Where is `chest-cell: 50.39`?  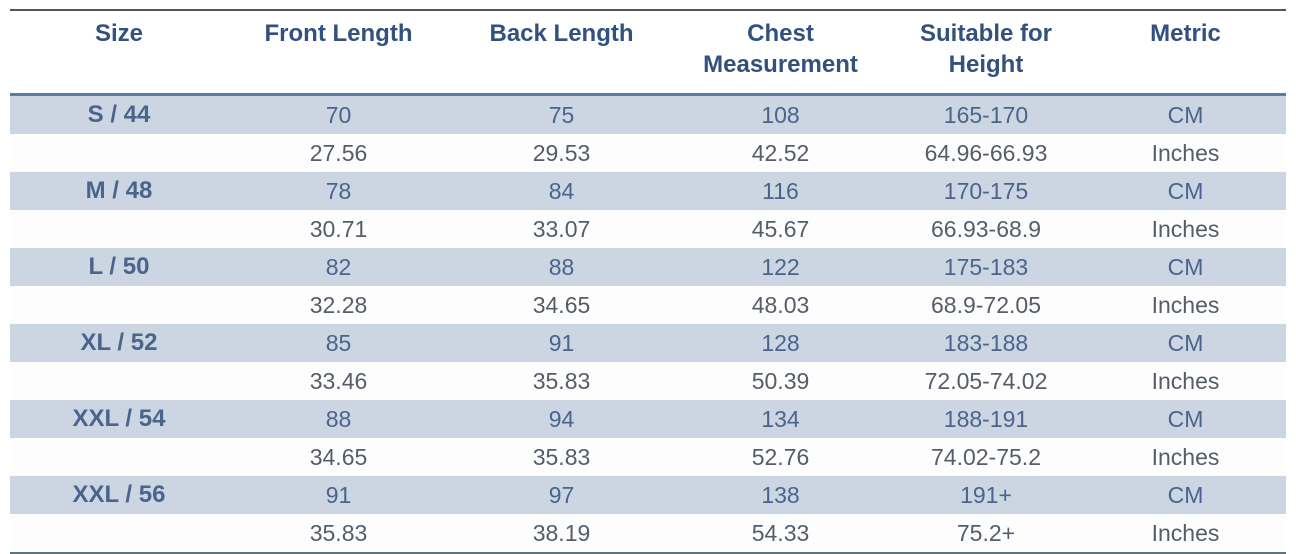 chest-cell: 50.39 is located at coordinates (780, 380).